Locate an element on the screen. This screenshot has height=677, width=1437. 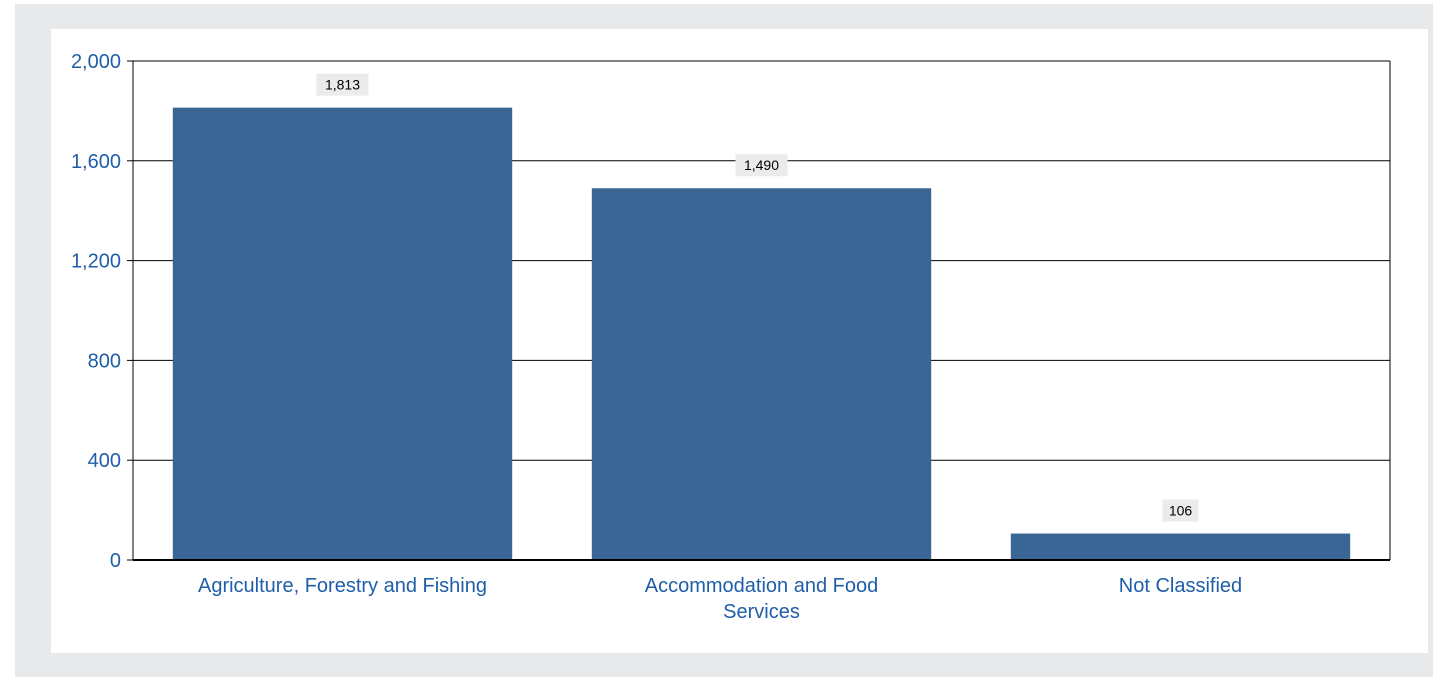
y-tick-label: 1,200 is located at coordinates (96, 262).